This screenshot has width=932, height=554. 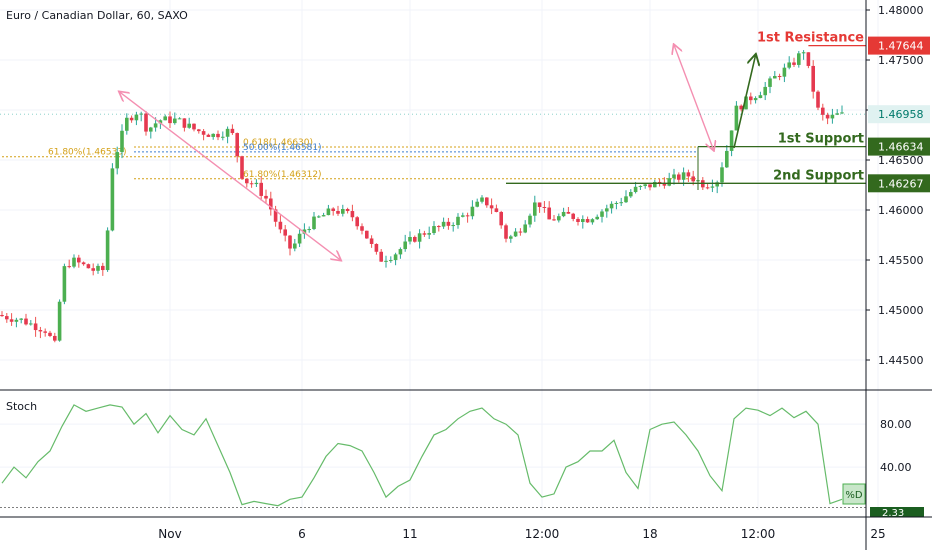 What do you see at coordinates (282, 175) in the screenshot?
I see `fib-label-3: 61.80%(1.46312)` at bounding box center [282, 175].